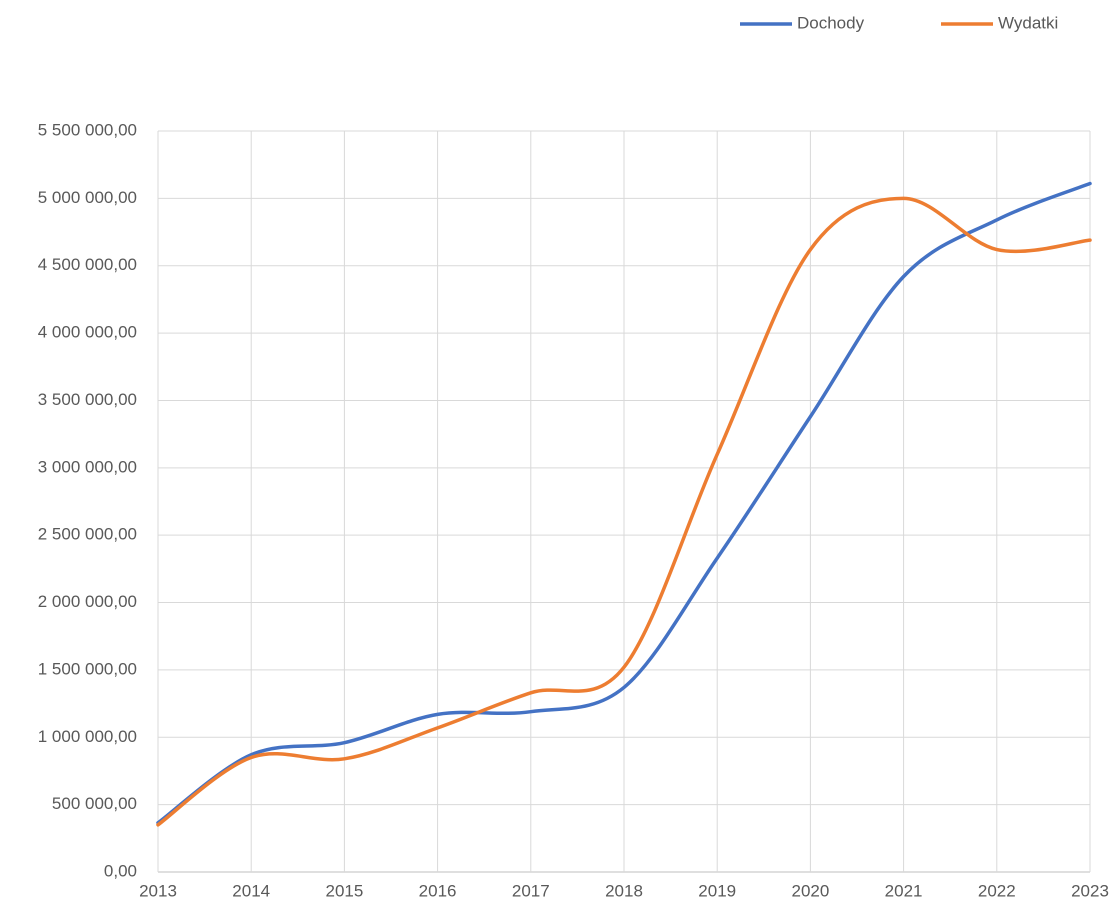  Describe the element at coordinates (624, 890) in the screenshot. I see `x-tick-label: 2018` at that location.